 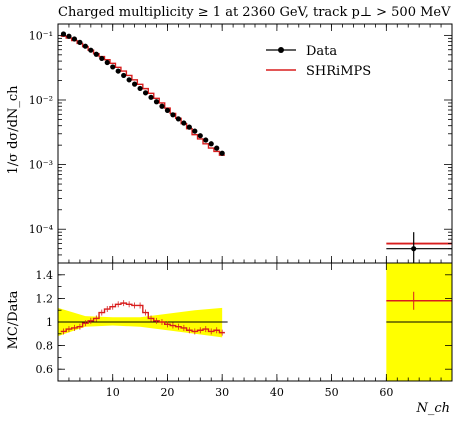 I want to click on data-point-lastbin, so click(x=414, y=249).